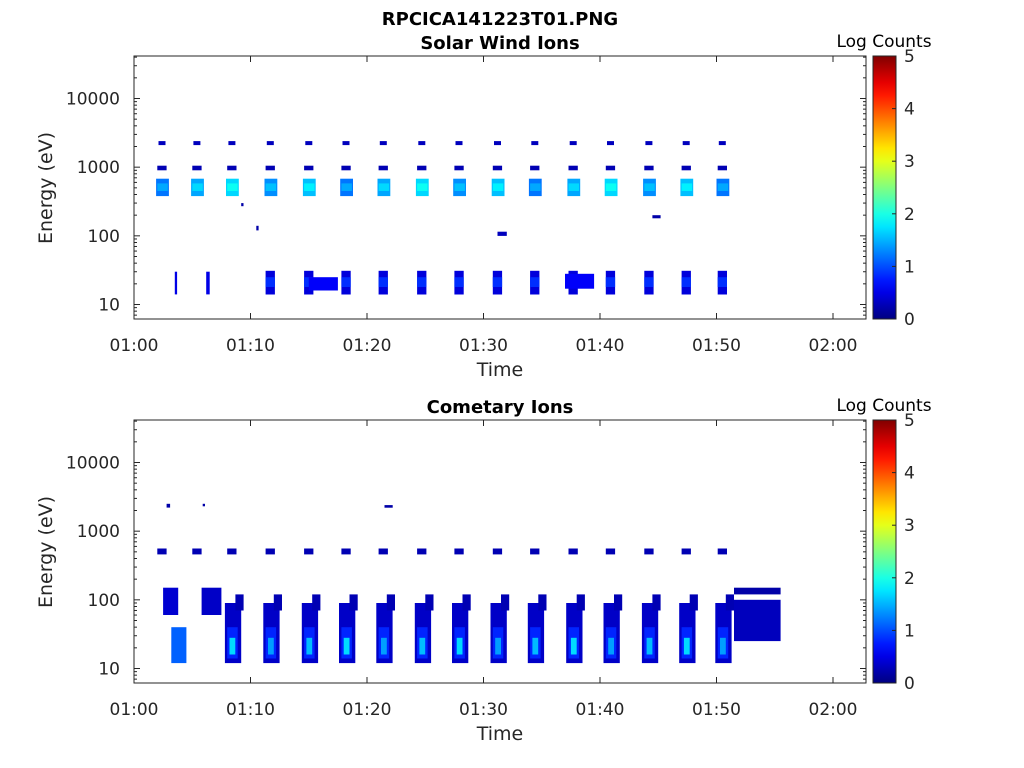  I want to click on y-tick-label: 100, so click(104, 601).